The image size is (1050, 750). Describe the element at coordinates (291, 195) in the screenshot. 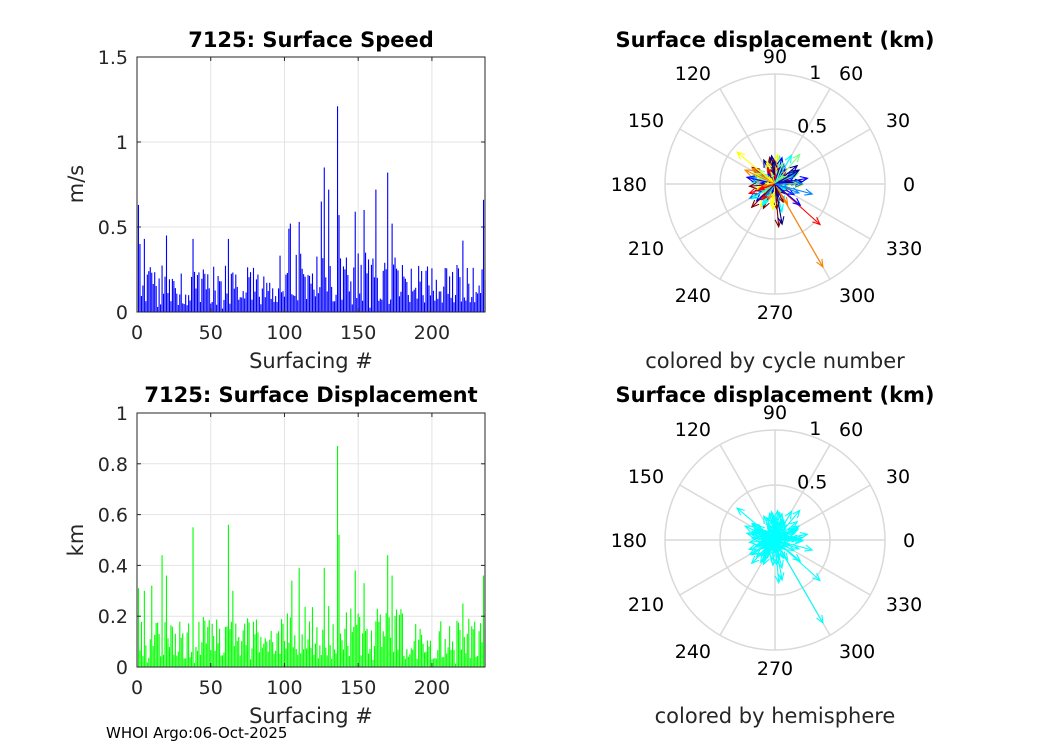

I see `speed-ticks: 0 50 100 150 200 0 0.5 1 1.5` at that location.